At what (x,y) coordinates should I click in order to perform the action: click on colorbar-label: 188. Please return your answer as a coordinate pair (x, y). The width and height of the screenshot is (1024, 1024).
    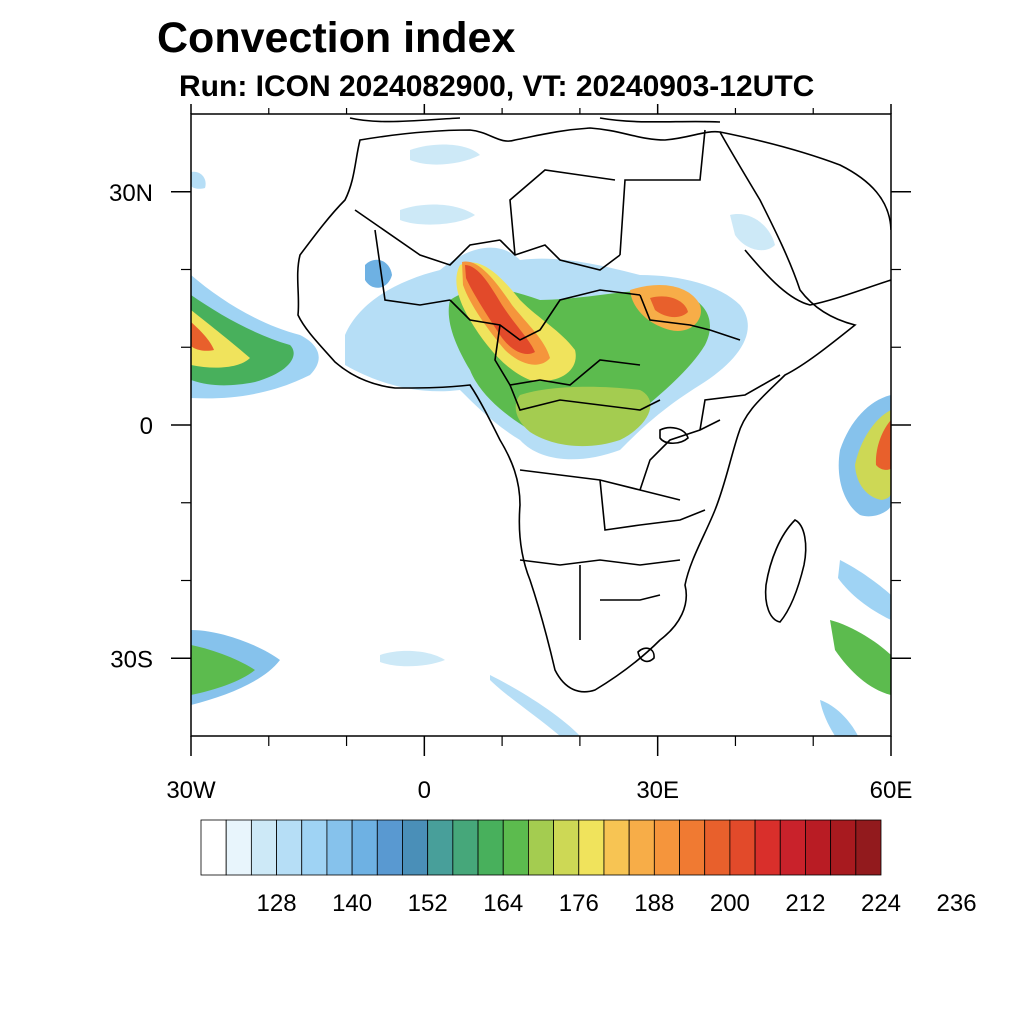
    Looking at the image, I should click on (654, 903).